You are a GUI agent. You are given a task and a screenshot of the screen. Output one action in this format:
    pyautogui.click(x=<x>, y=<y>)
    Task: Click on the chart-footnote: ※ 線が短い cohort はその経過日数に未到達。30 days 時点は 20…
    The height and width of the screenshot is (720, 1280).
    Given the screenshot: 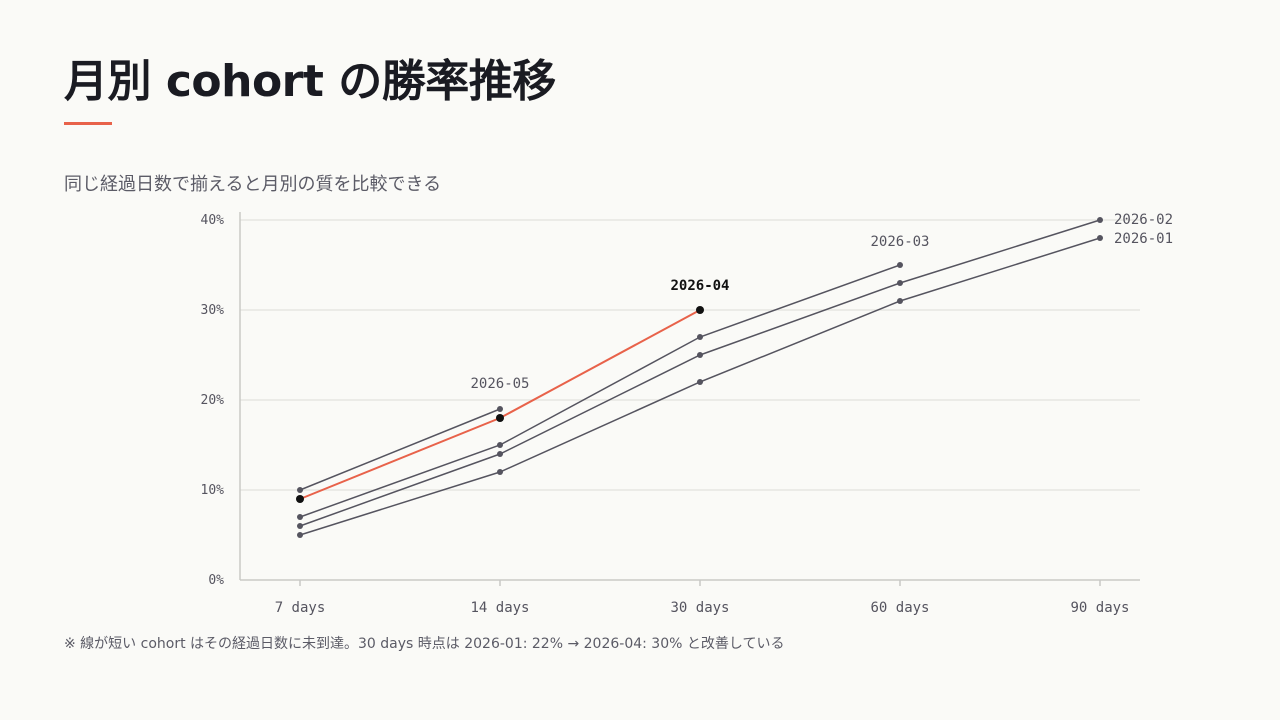 What is the action you would take?
    pyautogui.click(x=424, y=644)
    